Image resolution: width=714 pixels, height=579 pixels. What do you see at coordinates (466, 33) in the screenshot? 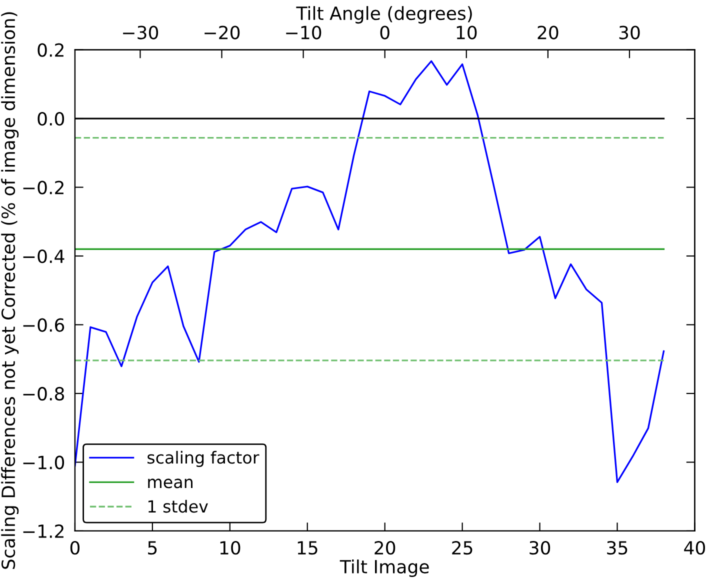
I see `x2-tick-label: 10` at bounding box center [466, 33].